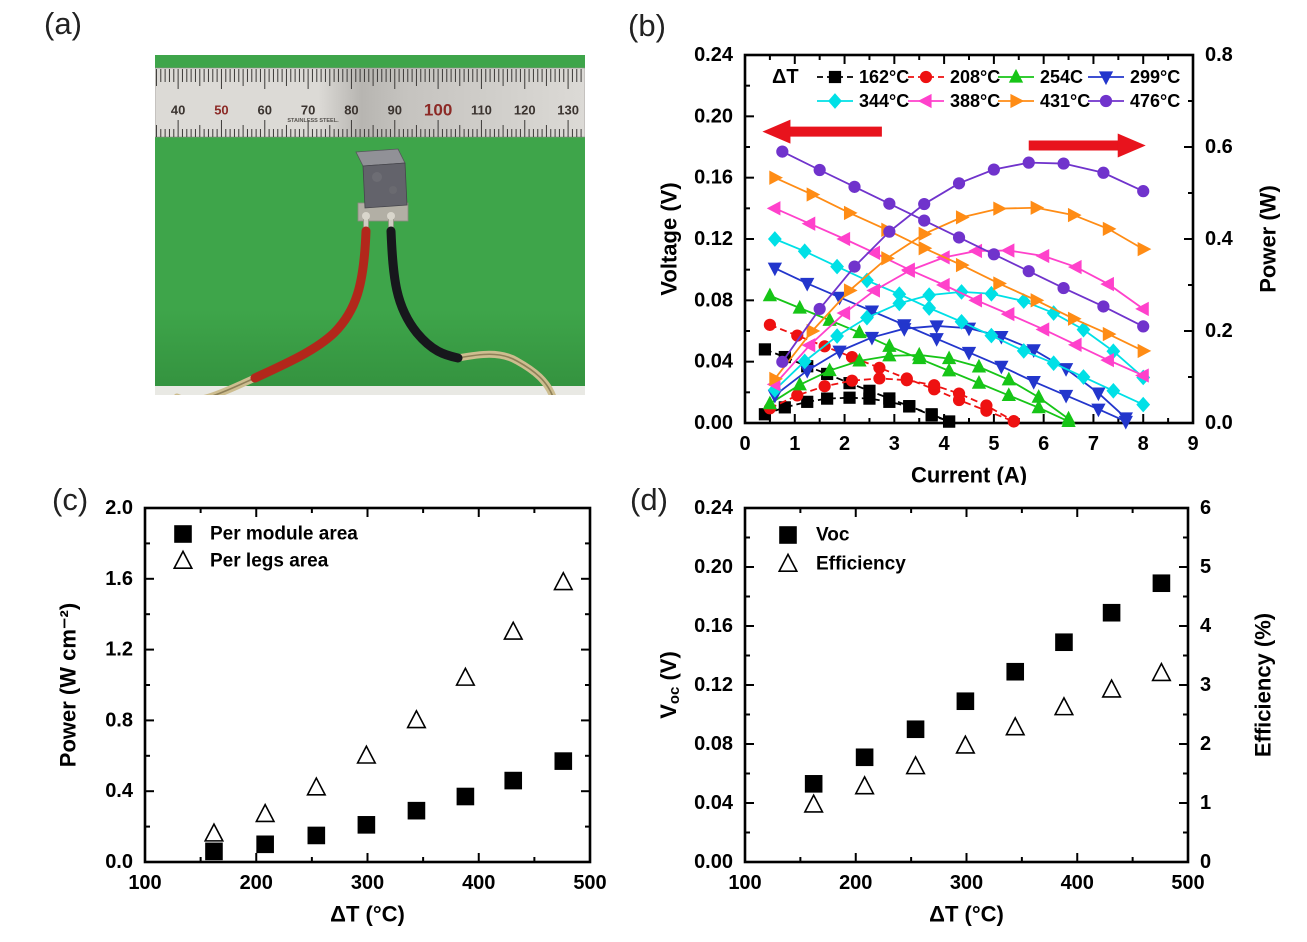 The height and width of the screenshot is (942, 1307). What do you see at coordinates (1219, 331) in the screenshot?
I see `svg-text: 0.2` at bounding box center [1219, 331].